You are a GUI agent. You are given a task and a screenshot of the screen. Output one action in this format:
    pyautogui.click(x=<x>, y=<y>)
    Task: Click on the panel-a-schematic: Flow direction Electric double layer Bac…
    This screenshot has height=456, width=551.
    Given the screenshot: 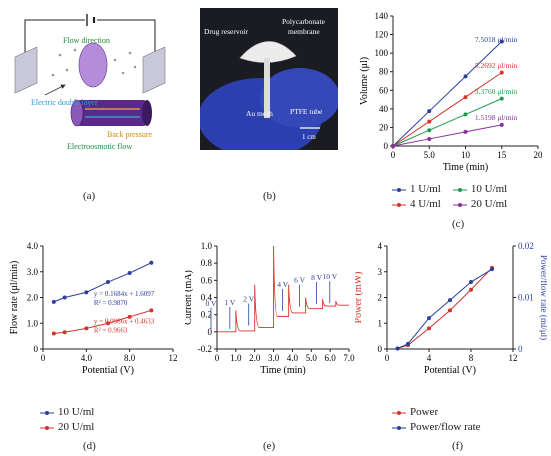 What is the action you would take?
    pyautogui.click(x=90, y=82)
    